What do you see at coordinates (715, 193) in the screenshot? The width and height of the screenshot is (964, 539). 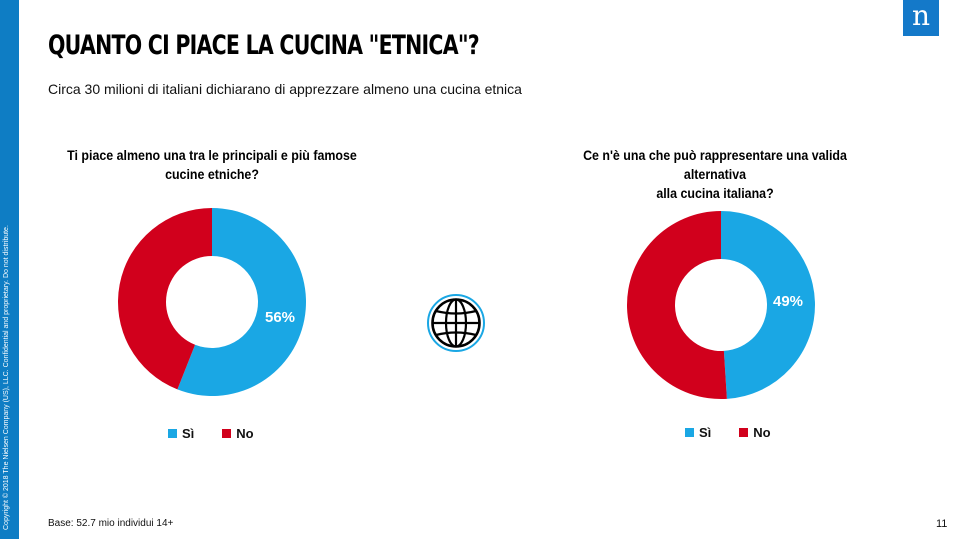 I see `chart2-title-line2: alla cucina italiana?` at bounding box center [715, 193].